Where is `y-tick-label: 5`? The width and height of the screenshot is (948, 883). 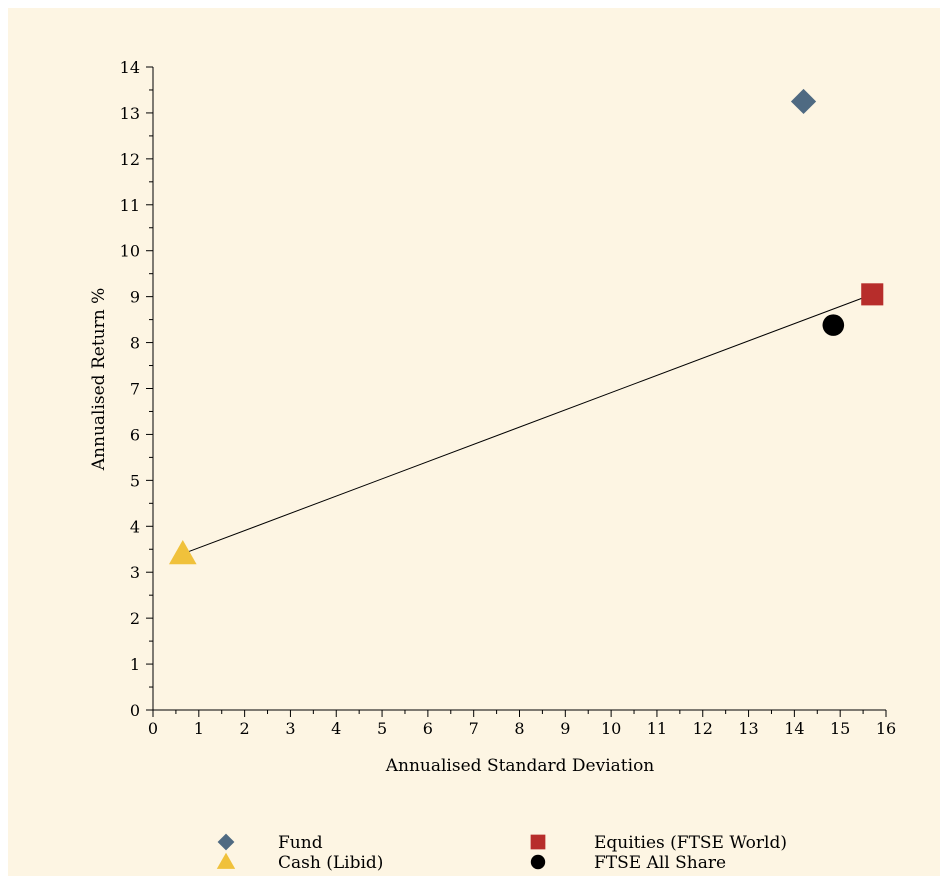 y-tick-label: 5 is located at coordinates (135, 480).